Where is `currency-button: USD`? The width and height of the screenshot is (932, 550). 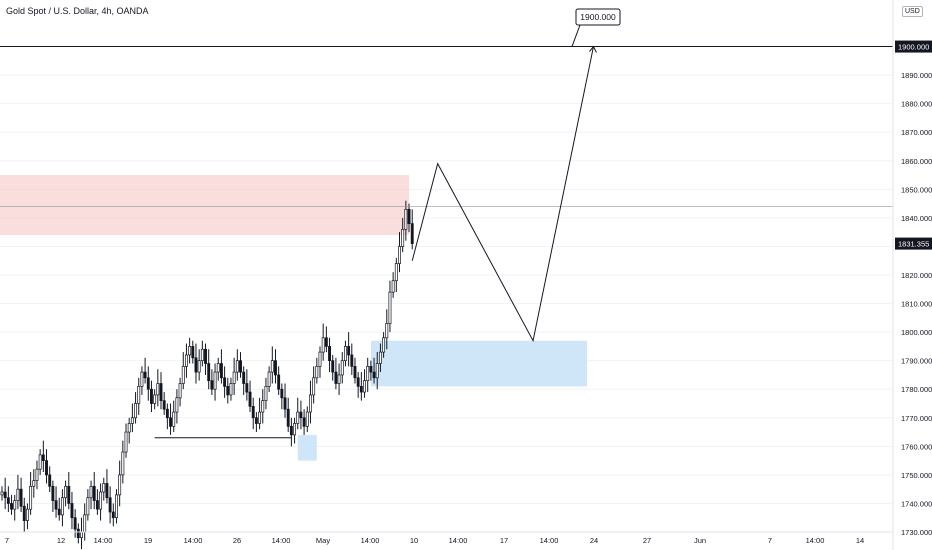 currency-button: USD is located at coordinates (912, 11).